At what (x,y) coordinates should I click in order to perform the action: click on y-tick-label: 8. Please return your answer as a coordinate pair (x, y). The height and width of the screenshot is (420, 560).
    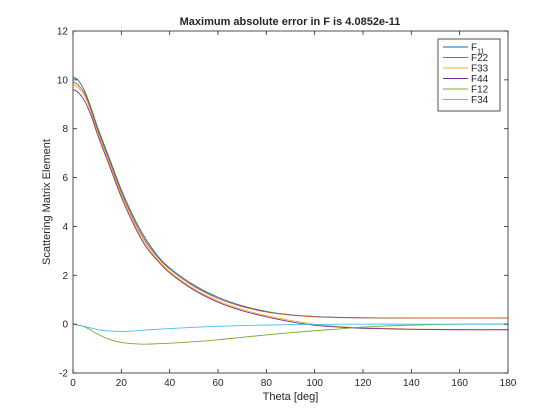
    Looking at the image, I should click on (65, 129).